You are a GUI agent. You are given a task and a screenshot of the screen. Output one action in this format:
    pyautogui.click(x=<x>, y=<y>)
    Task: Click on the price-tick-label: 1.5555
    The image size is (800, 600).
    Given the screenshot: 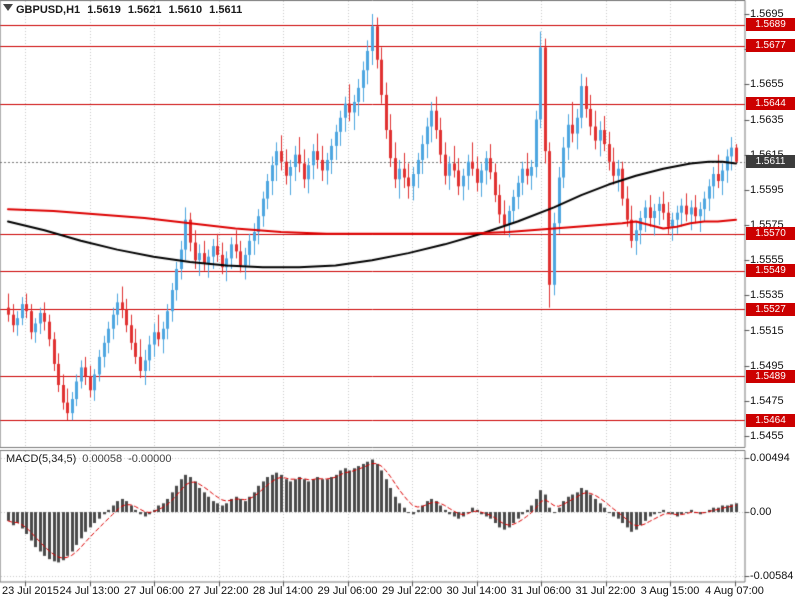 What is the action you would take?
    pyautogui.click(x=767, y=260)
    